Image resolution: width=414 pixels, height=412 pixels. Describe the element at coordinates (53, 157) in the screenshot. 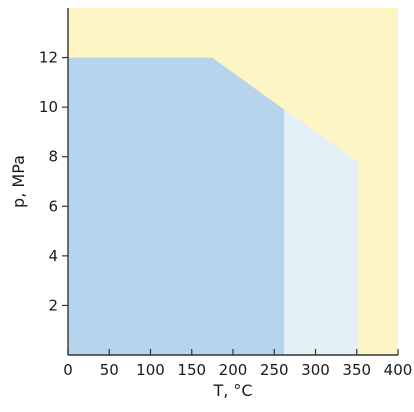

I see `y-tick-label: 8` at that location.